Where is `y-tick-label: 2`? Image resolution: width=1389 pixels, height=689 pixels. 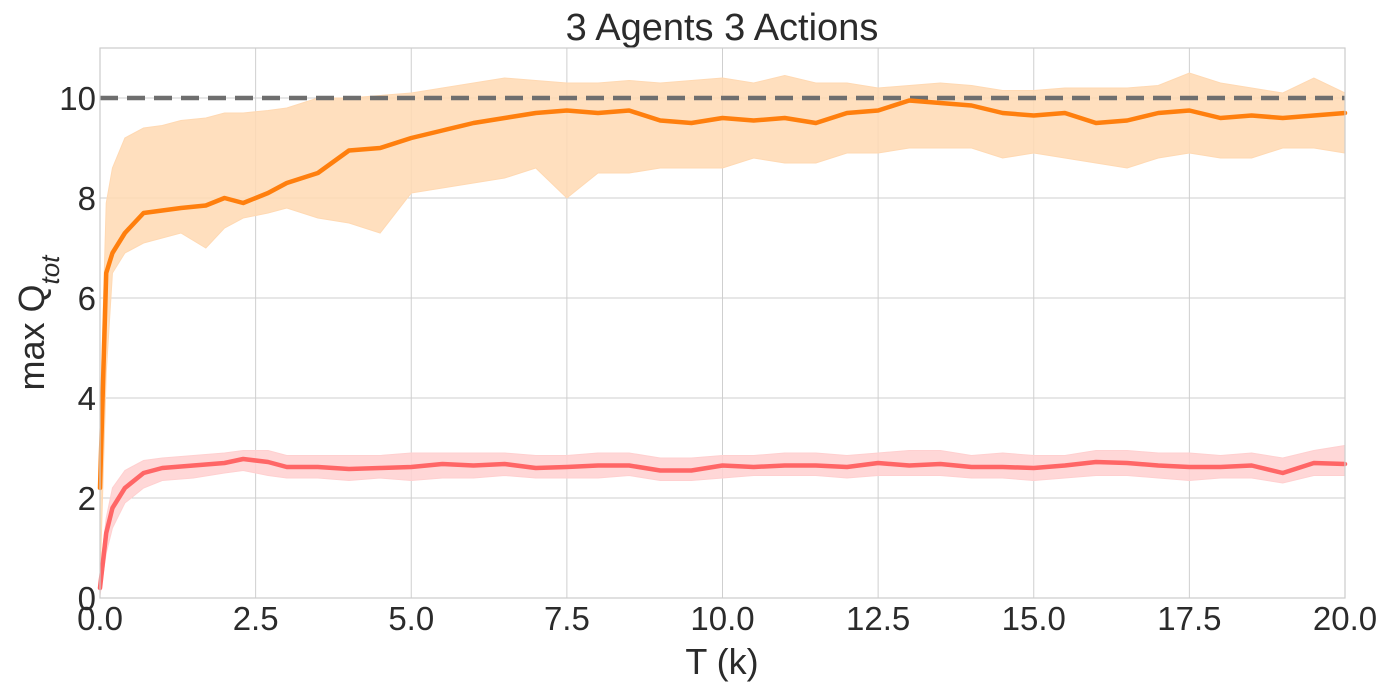
y-tick-label: 2 is located at coordinates (87, 498).